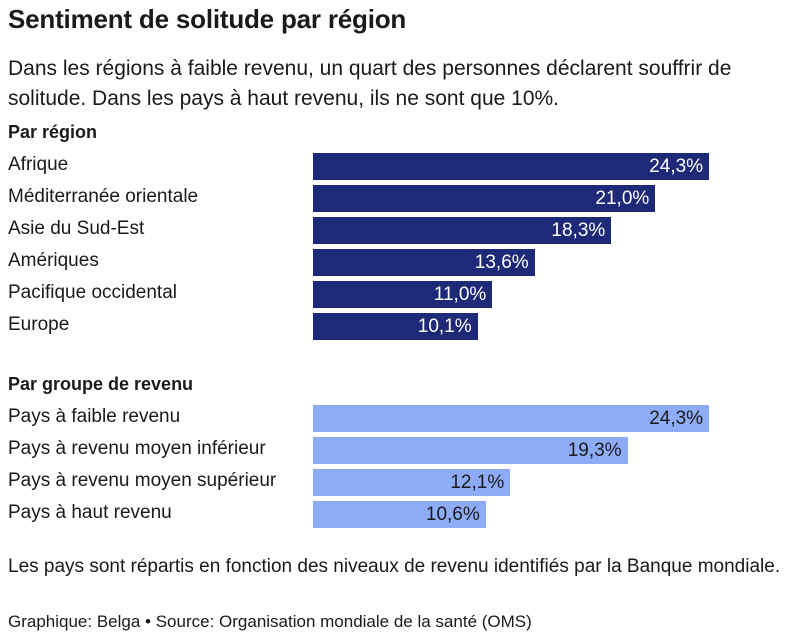 The height and width of the screenshot is (640, 806). Describe the element at coordinates (53, 132) in the screenshot. I see `section-heading: Par région` at that location.